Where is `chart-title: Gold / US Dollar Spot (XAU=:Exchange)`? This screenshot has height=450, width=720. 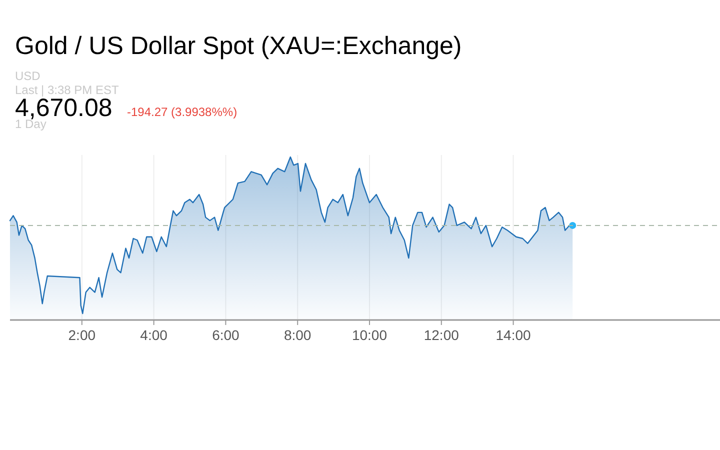
chart-title: Gold / US Dollar Spot (XAU=:Exchange) is located at coordinates (238, 46).